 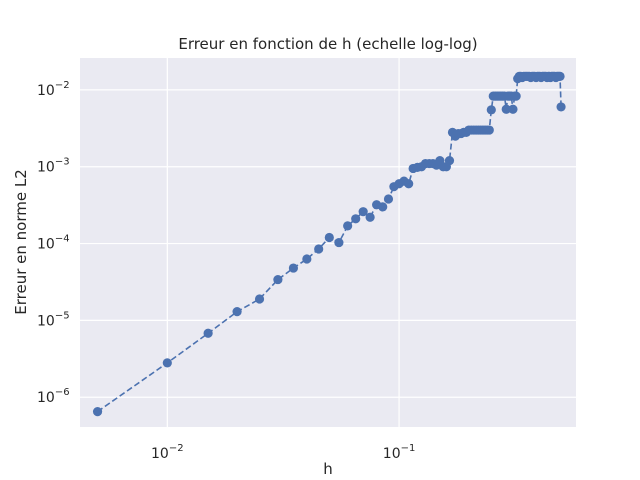 I want to click on y-tick-labels: 10⁻⁶ 10⁻⁵ 10⁻⁴ 10⁻³ 10⁻², so click(x=53, y=243).